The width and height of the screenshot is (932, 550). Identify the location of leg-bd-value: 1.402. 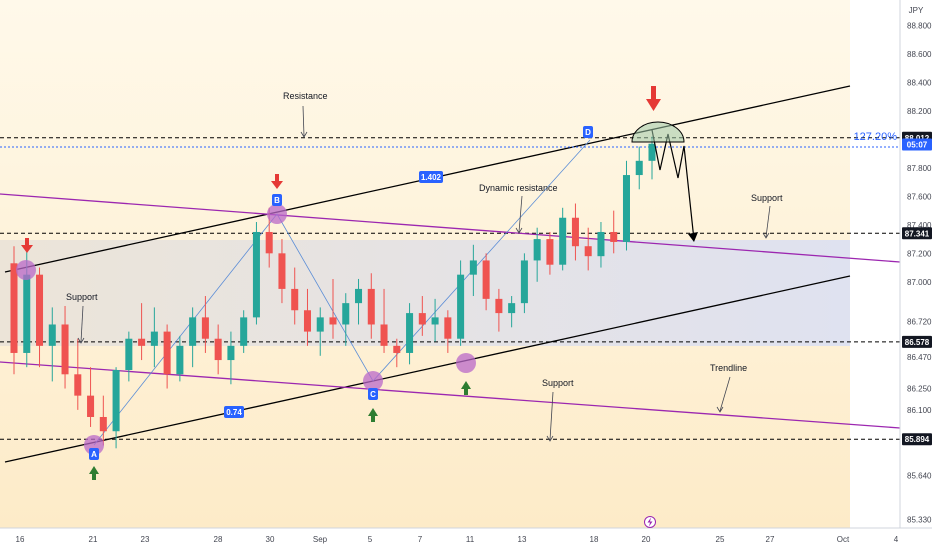
(431, 177).